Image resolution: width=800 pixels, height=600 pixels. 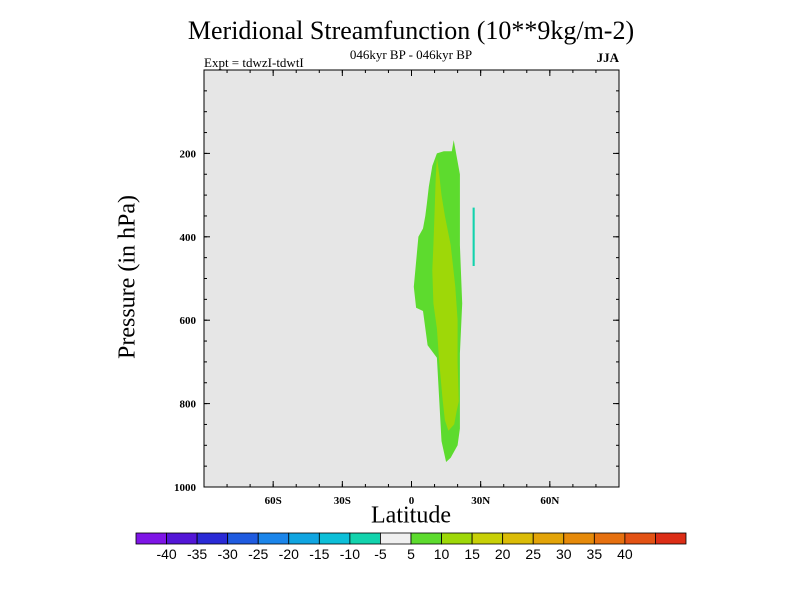 What do you see at coordinates (380, 554) in the screenshot?
I see `colorbar-label: -5` at bounding box center [380, 554].